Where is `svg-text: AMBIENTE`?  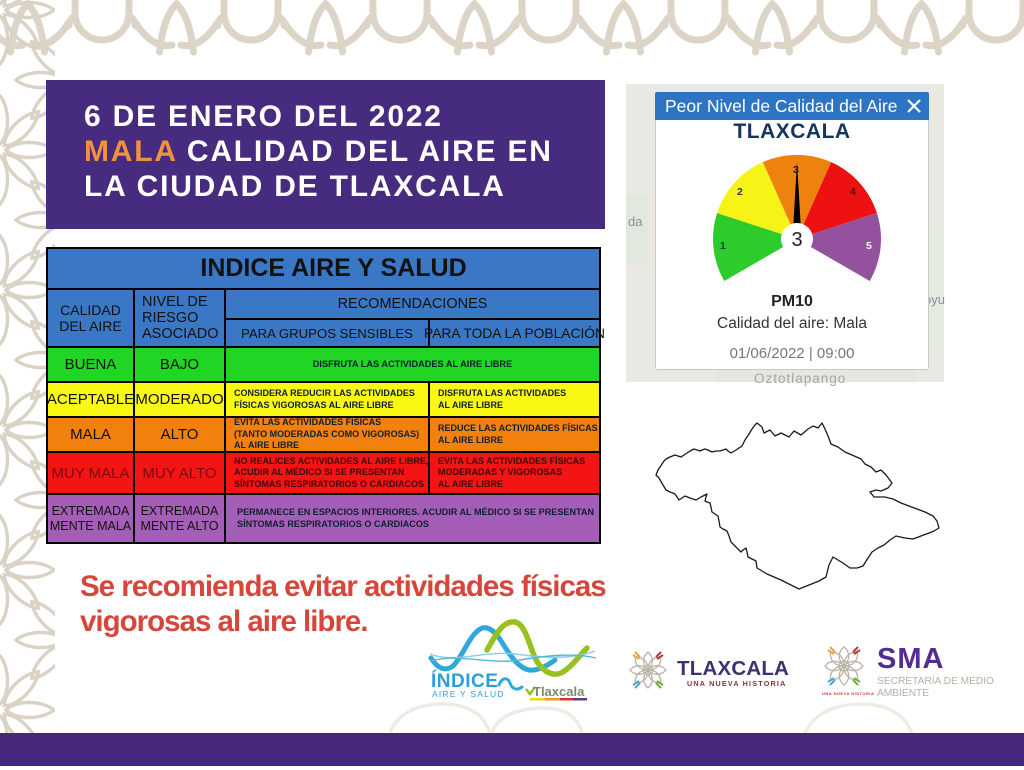 svg-text: AMBIENTE is located at coordinates (903, 693).